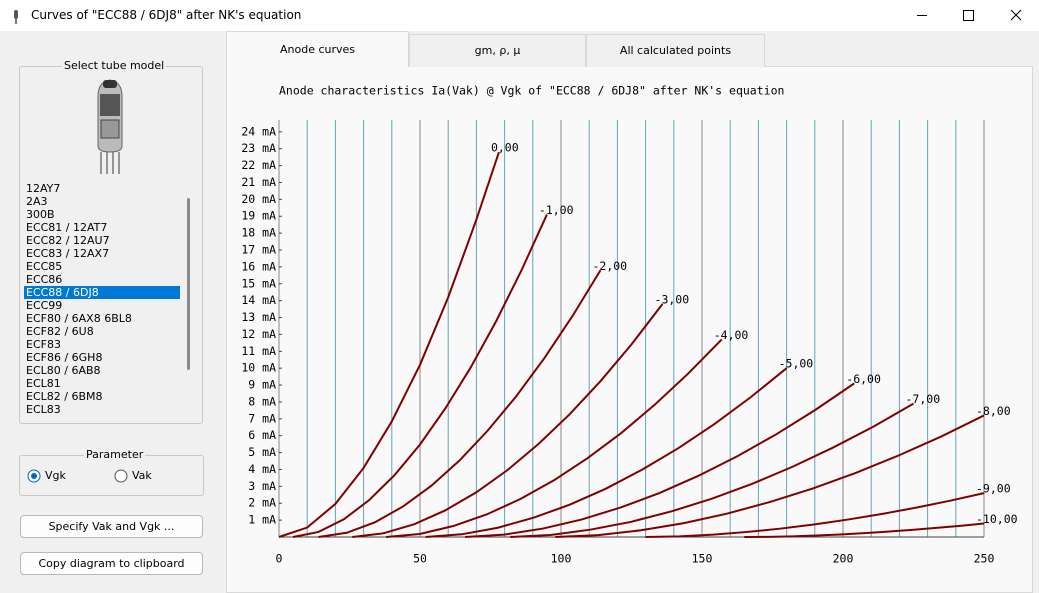 The image size is (1039, 593). Describe the element at coordinates (258, 182) in the screenshot. I see `y-tick-label: 21 mA` at that location.